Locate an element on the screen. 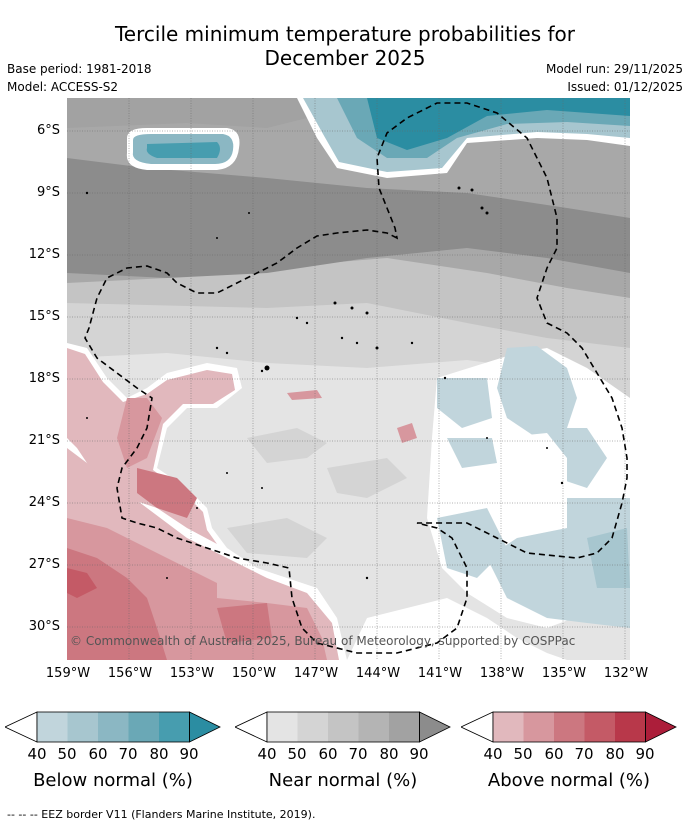  legend-near-tick-60: 60 is located at coordinates (328, 754).